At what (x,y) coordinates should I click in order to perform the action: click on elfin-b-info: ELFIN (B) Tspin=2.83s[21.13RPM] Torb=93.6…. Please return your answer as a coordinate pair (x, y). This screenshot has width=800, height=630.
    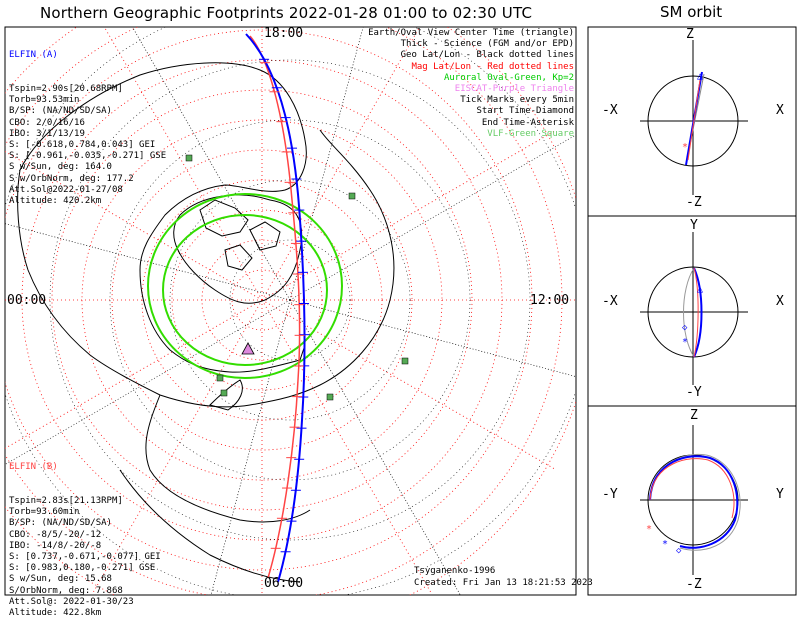
    Looking at the image, I should click on (85, 535).